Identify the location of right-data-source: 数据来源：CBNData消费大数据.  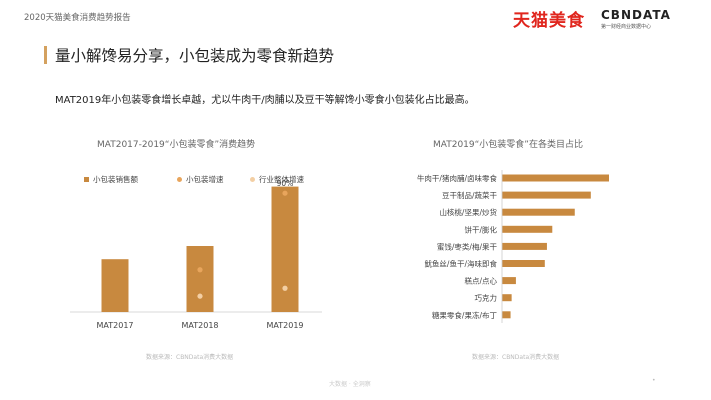
(516, 357).